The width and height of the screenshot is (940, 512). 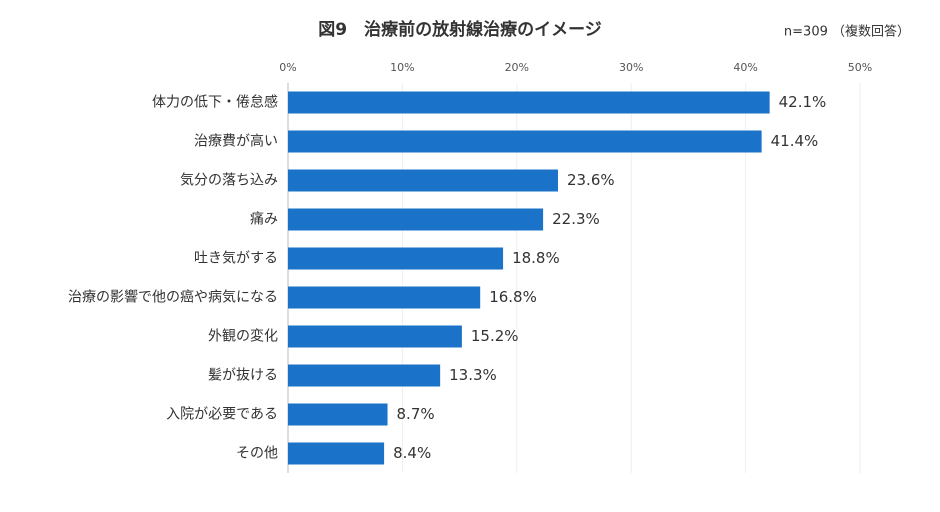 I want to click on x-tick-label: 50%, so click(x=860, y=67).